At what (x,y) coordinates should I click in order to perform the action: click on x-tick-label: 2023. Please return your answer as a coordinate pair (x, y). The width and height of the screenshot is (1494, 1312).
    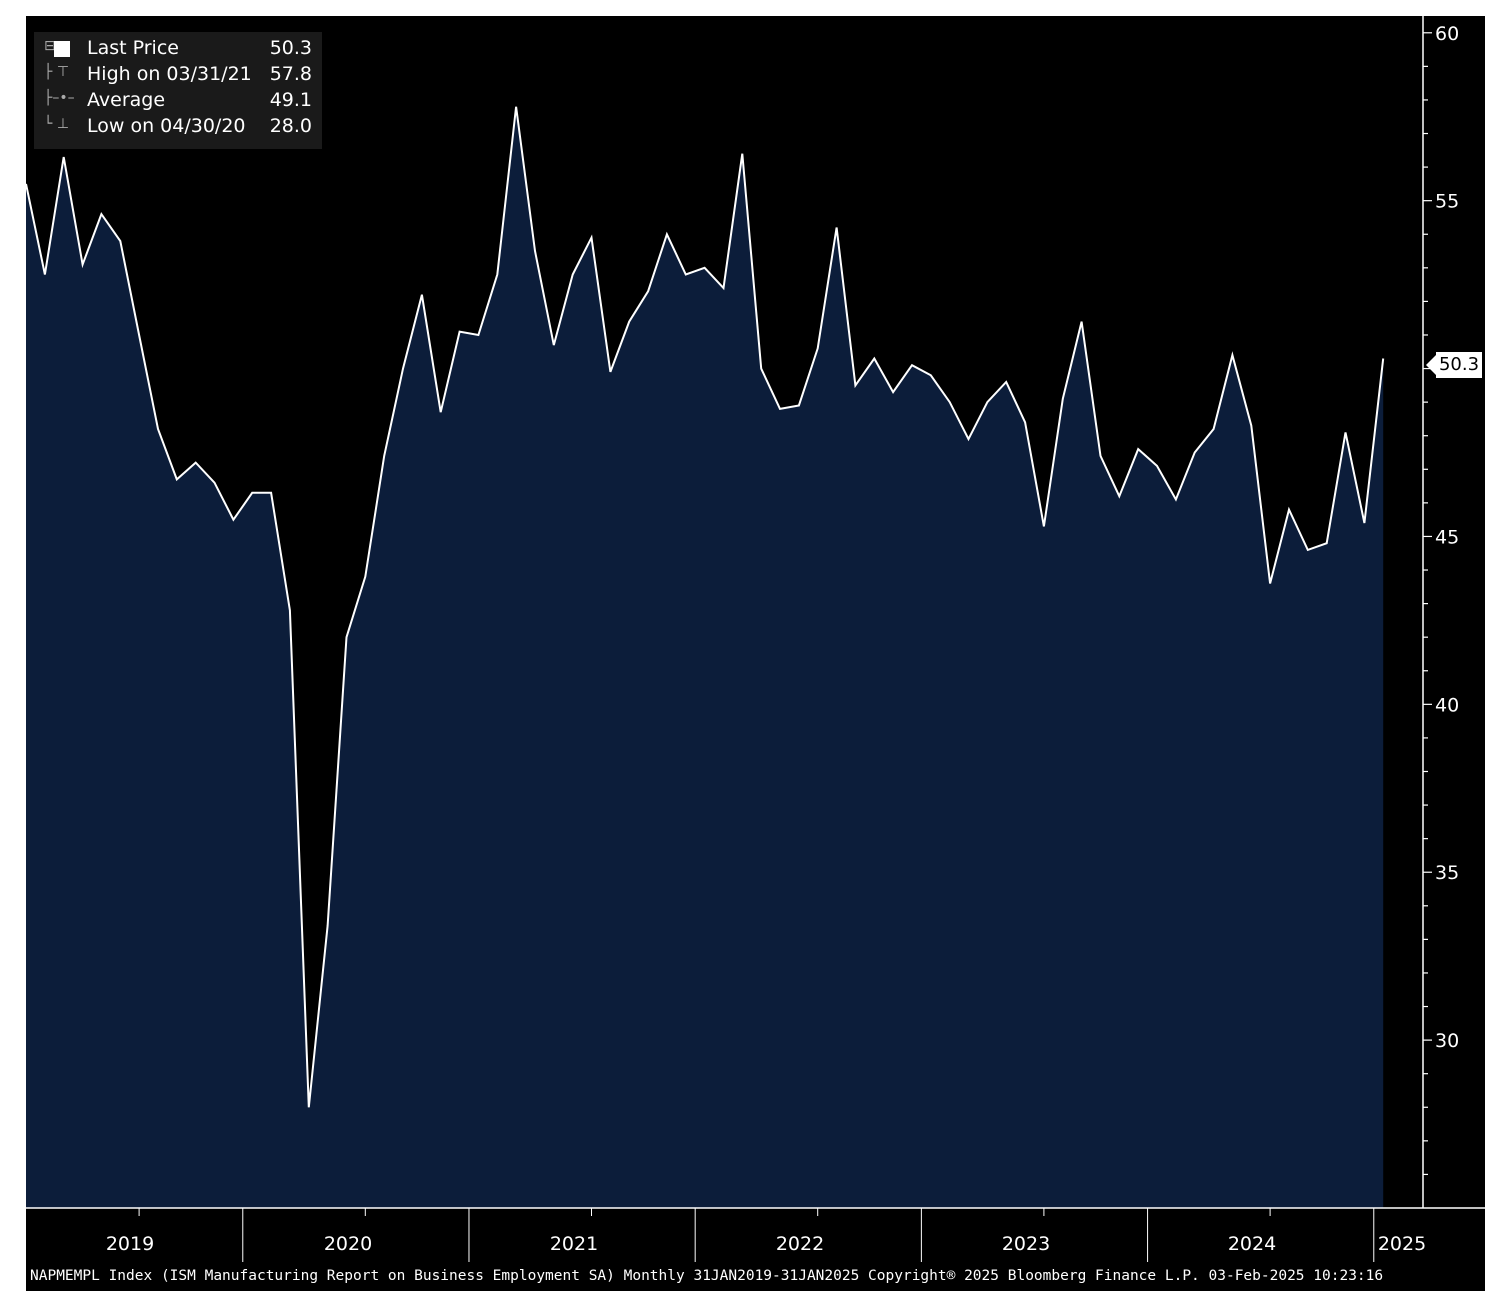
    Looking at the image, I should click on (1026, 1244).